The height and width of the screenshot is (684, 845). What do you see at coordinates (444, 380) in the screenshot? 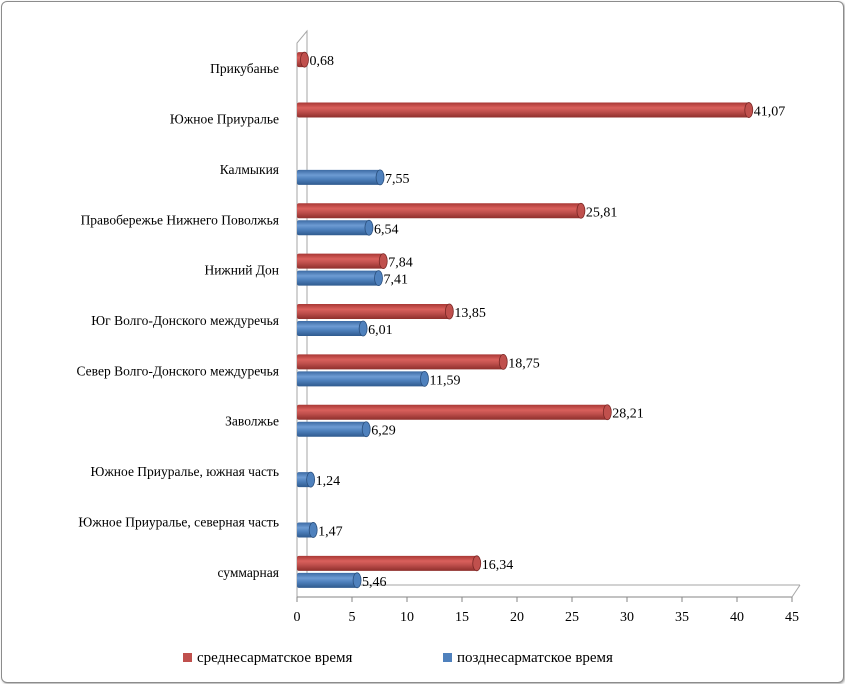
I see `data-label: 11,59` at bounding box center [444, 380].